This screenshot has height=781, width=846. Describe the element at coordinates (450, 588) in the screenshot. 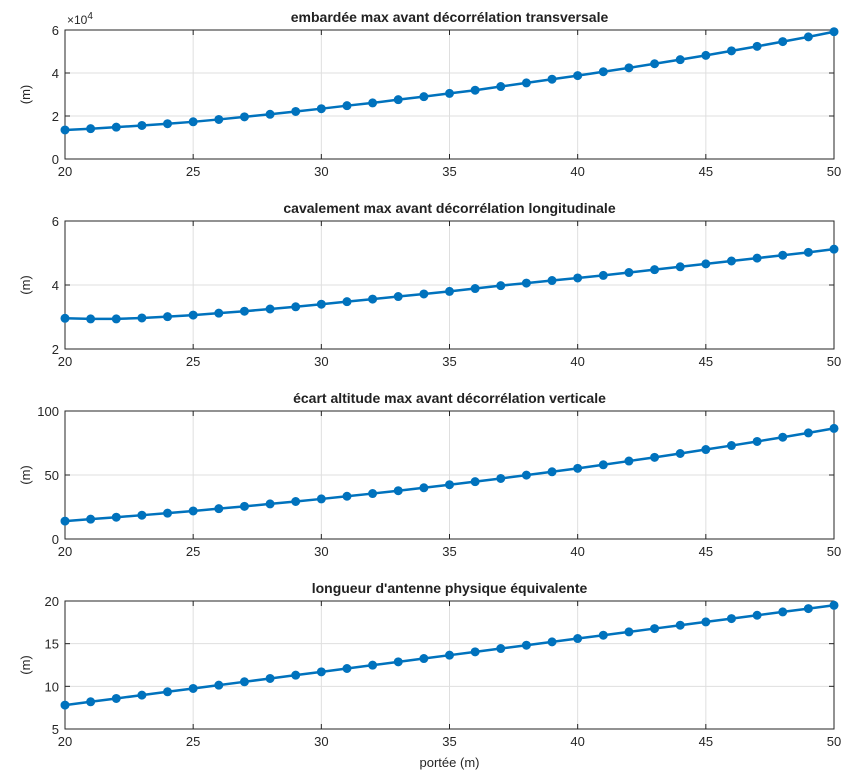

I see `subplot-title: longueur d'antenne physique équivalente` at that location.